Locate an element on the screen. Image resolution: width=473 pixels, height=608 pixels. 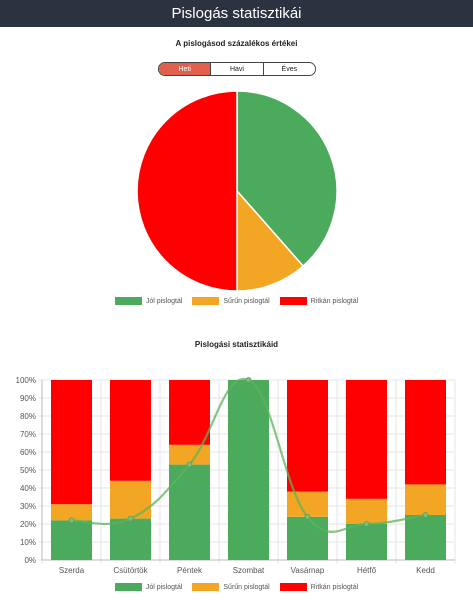
tab-yearly: Éves is located at coordinates (288, 69).